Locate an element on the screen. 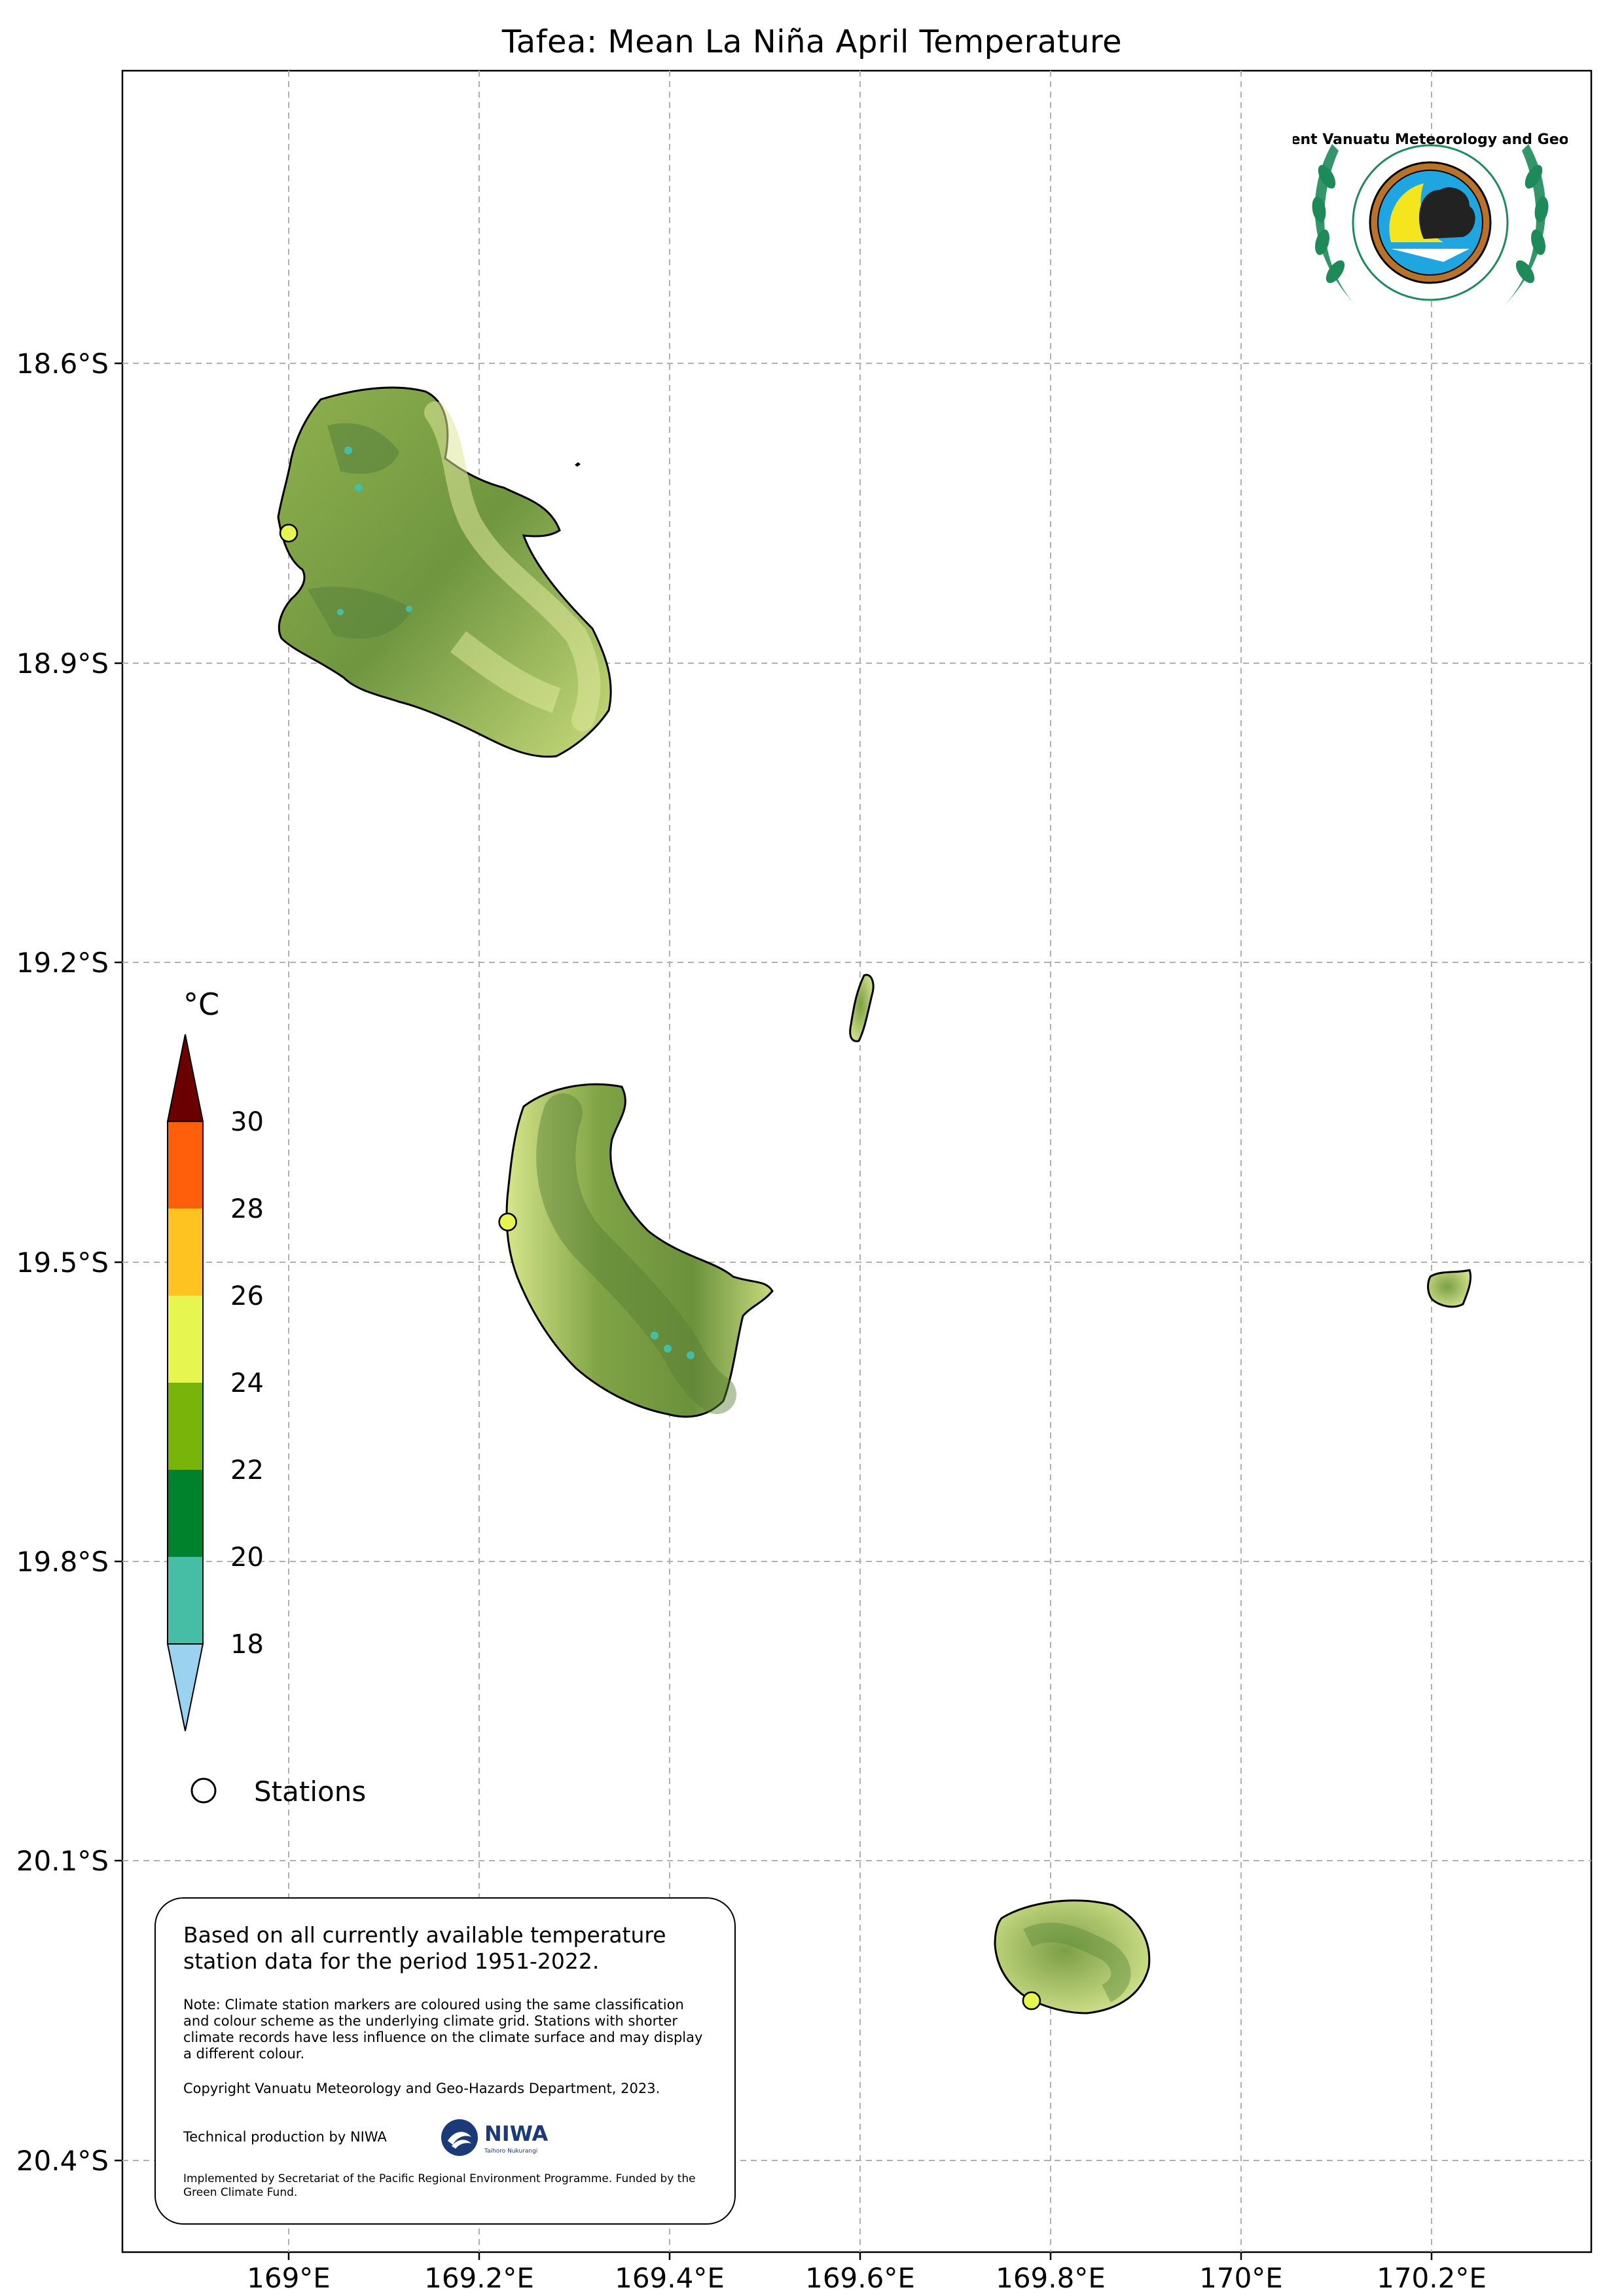 The width and height of the screenshot is (1624, 2296). island-aneityum is located at coordinates (1072, 1956).